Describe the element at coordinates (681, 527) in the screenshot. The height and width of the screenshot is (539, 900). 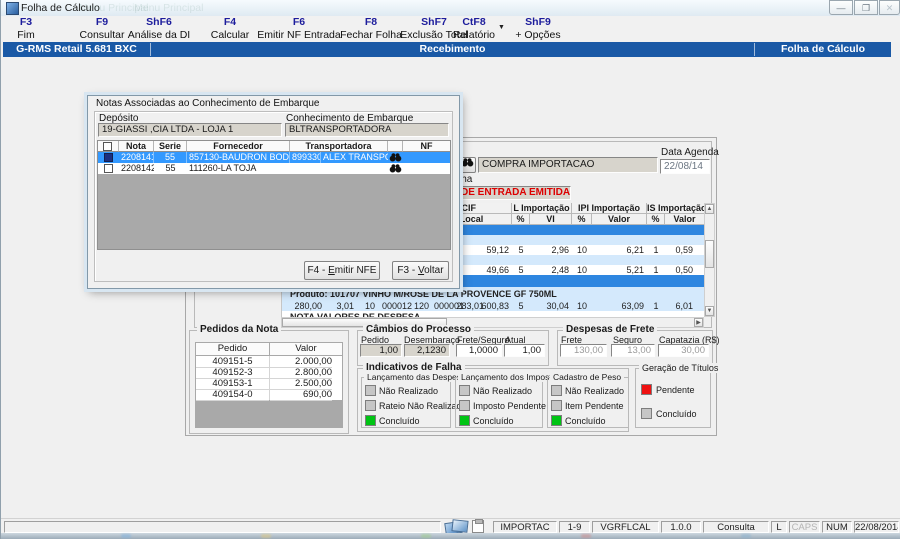
I see `status-version-panel: 1.0.0` at that location.